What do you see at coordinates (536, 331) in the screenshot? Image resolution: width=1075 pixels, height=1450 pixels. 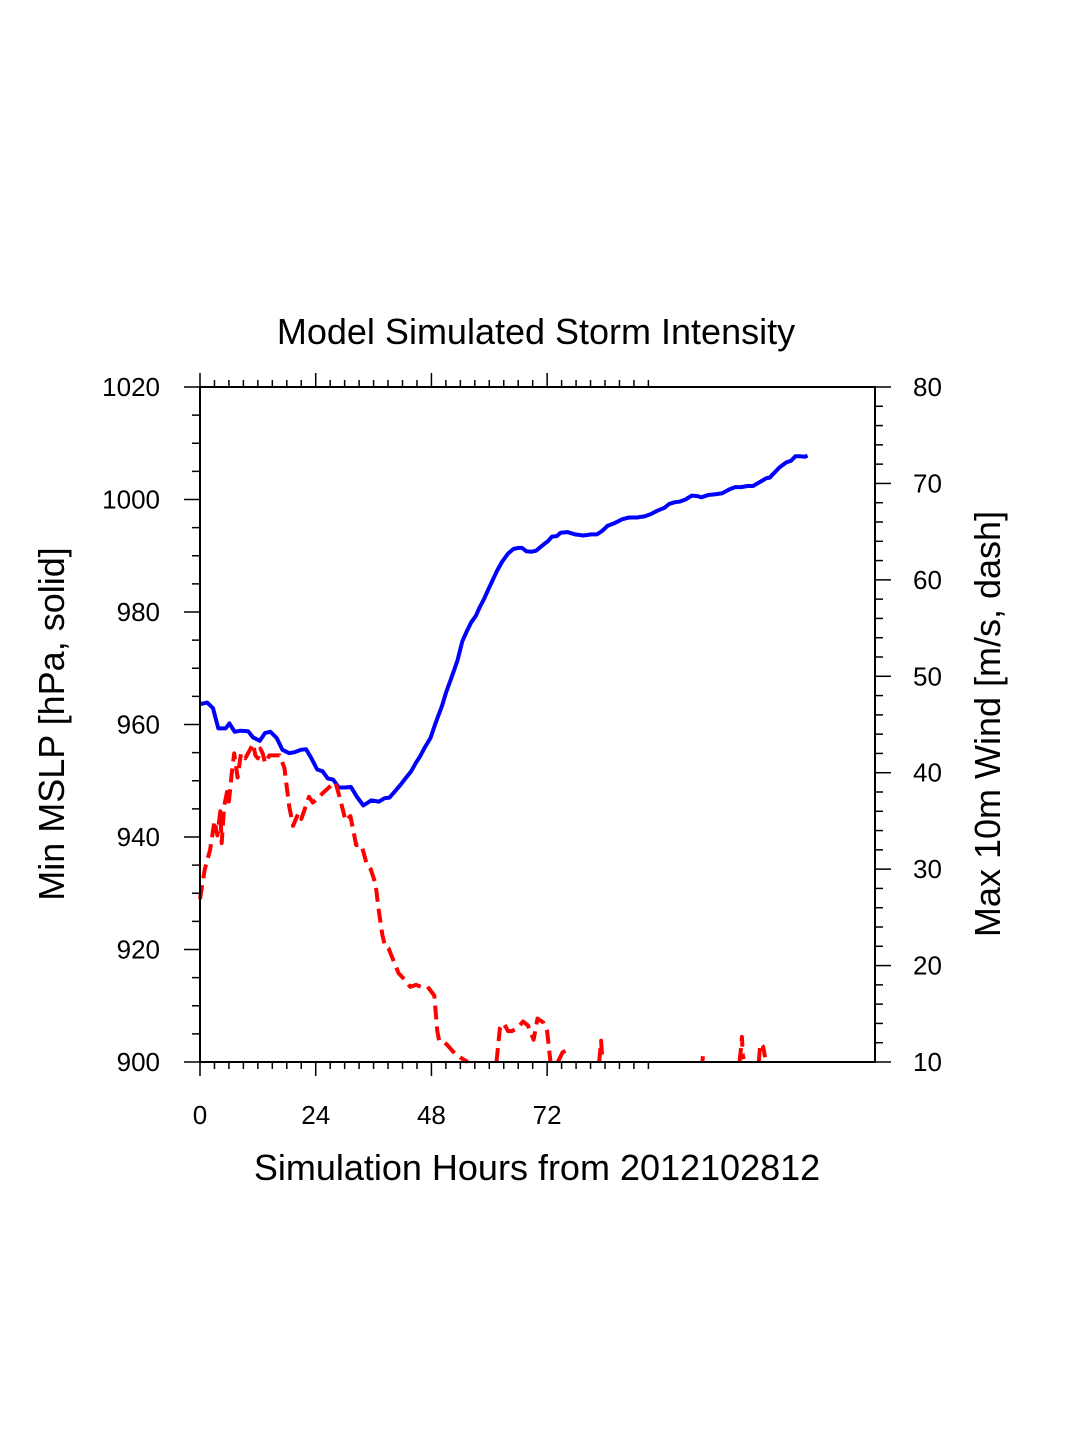 I see `chart-title: Model Simulated Storm Intensity` at bounding box center [536, 331].